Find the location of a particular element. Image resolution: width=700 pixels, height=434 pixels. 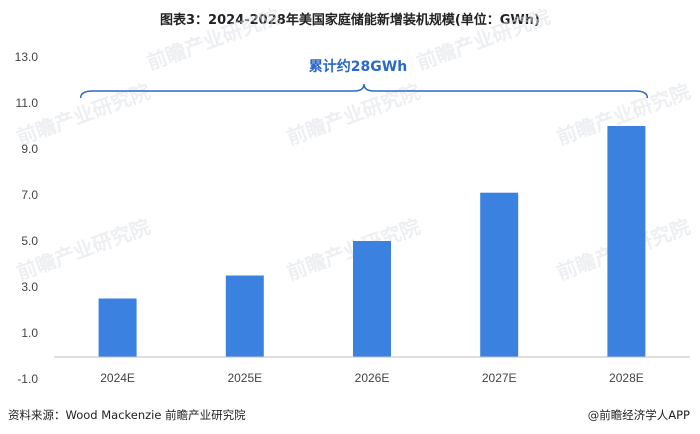

cumulative-annotation: 累计约28GWh is located at coordinates (358, 67).